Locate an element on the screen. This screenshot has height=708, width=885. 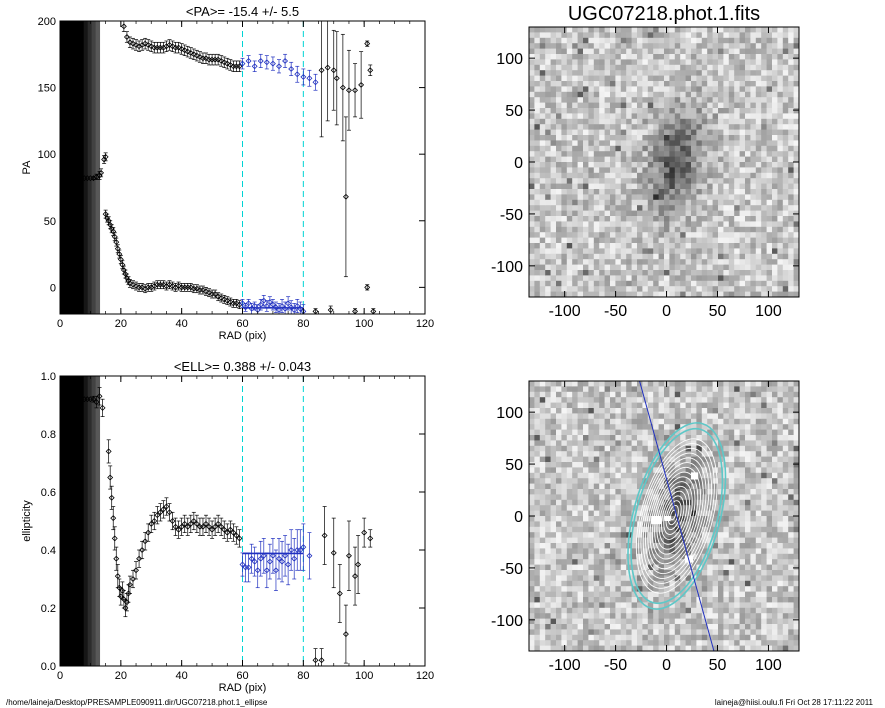
x-tick-label: 40 is located at coordinates (182, 676).